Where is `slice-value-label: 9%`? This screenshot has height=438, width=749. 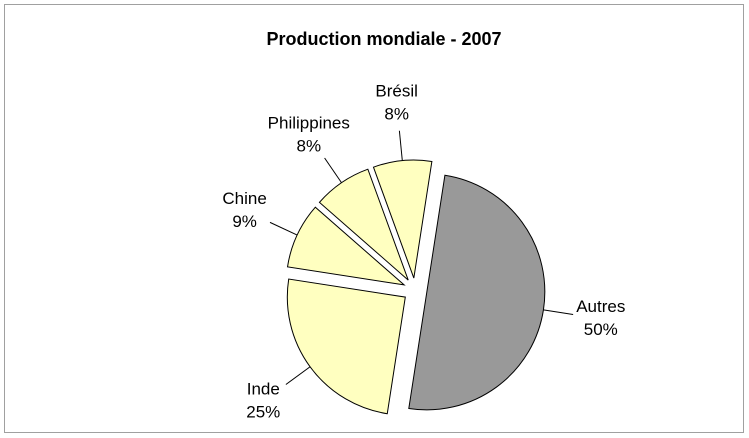
slice-value-label: 9% is located at coordinates (244, 221).